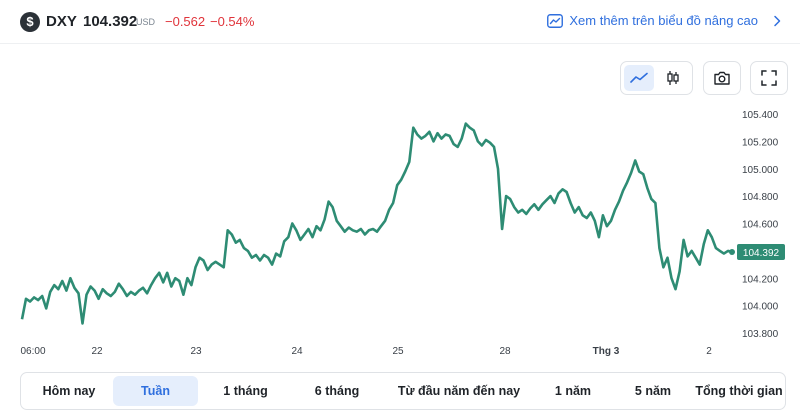 The height and width of the screenshot is (419, 800). What do you see at coordinates (297, 351) in the screenshot?
I see `x-axis-tick-label: 24` at bounding box center [297, 351].